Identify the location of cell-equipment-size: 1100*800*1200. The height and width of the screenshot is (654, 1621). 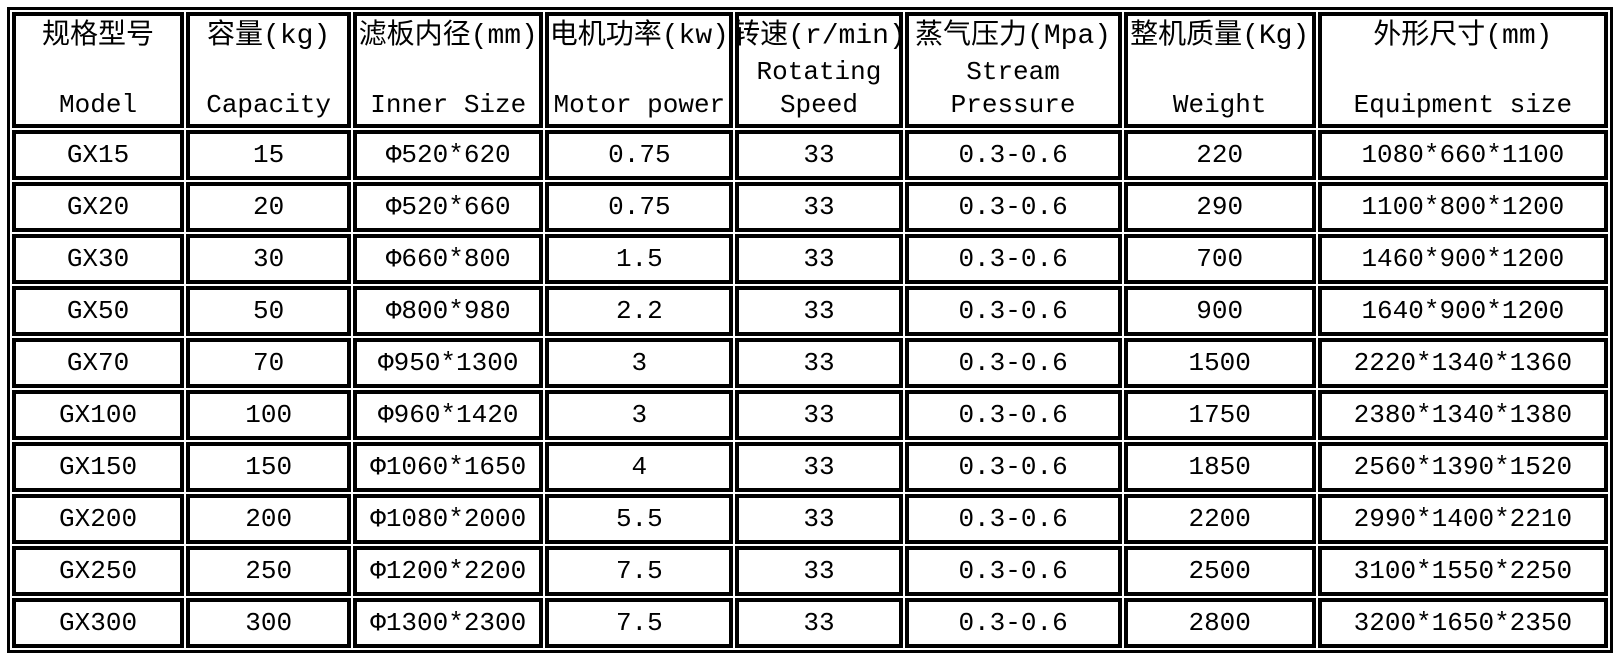
(1462, 207).